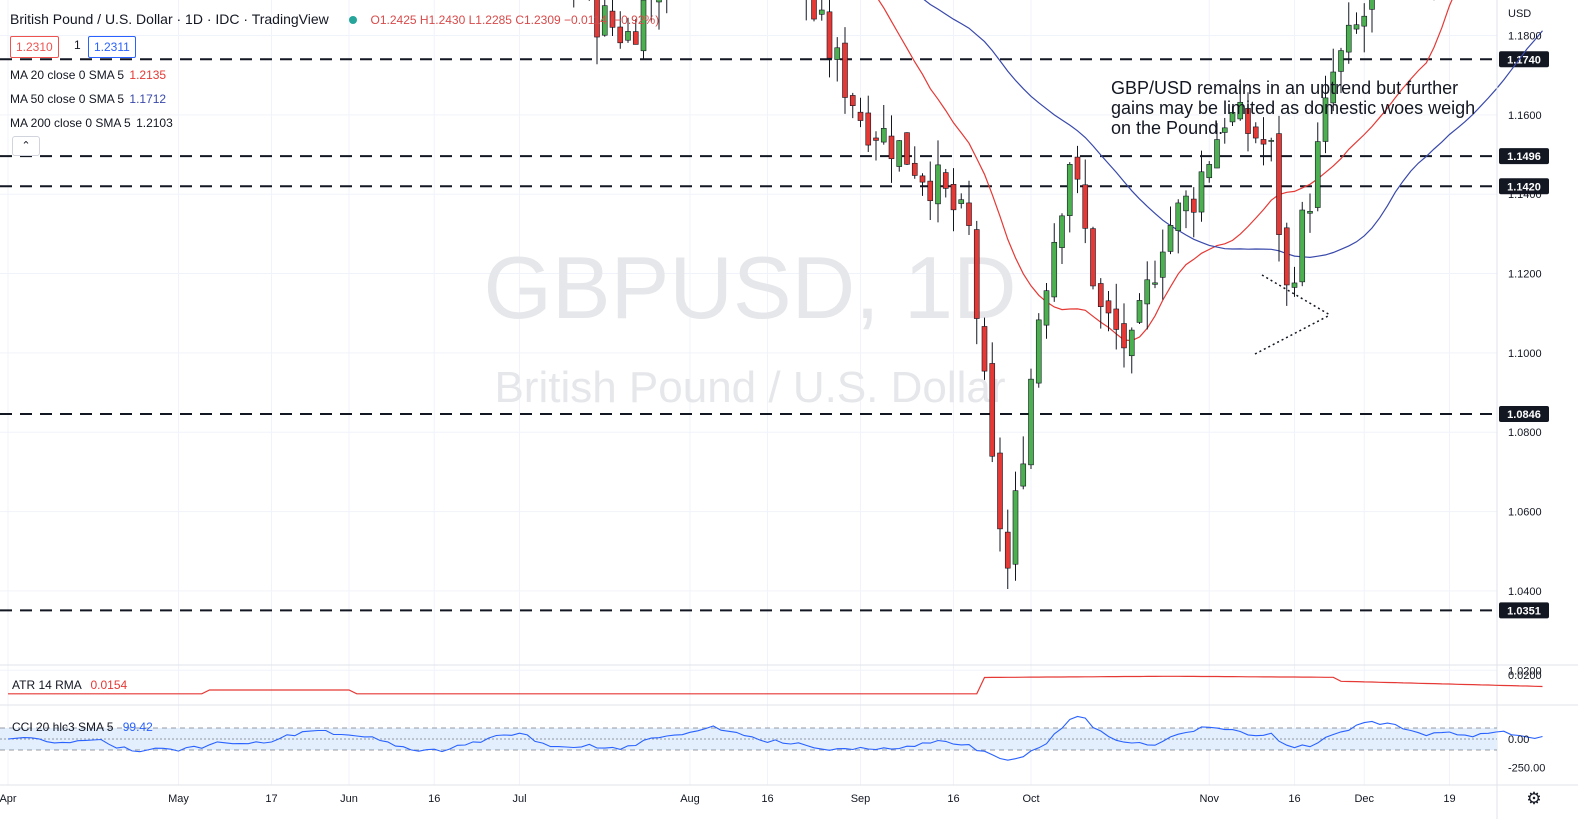 This screenshot has width=1578, height=819. I want to click on level-label: 1.1420, so click(1524, 187).